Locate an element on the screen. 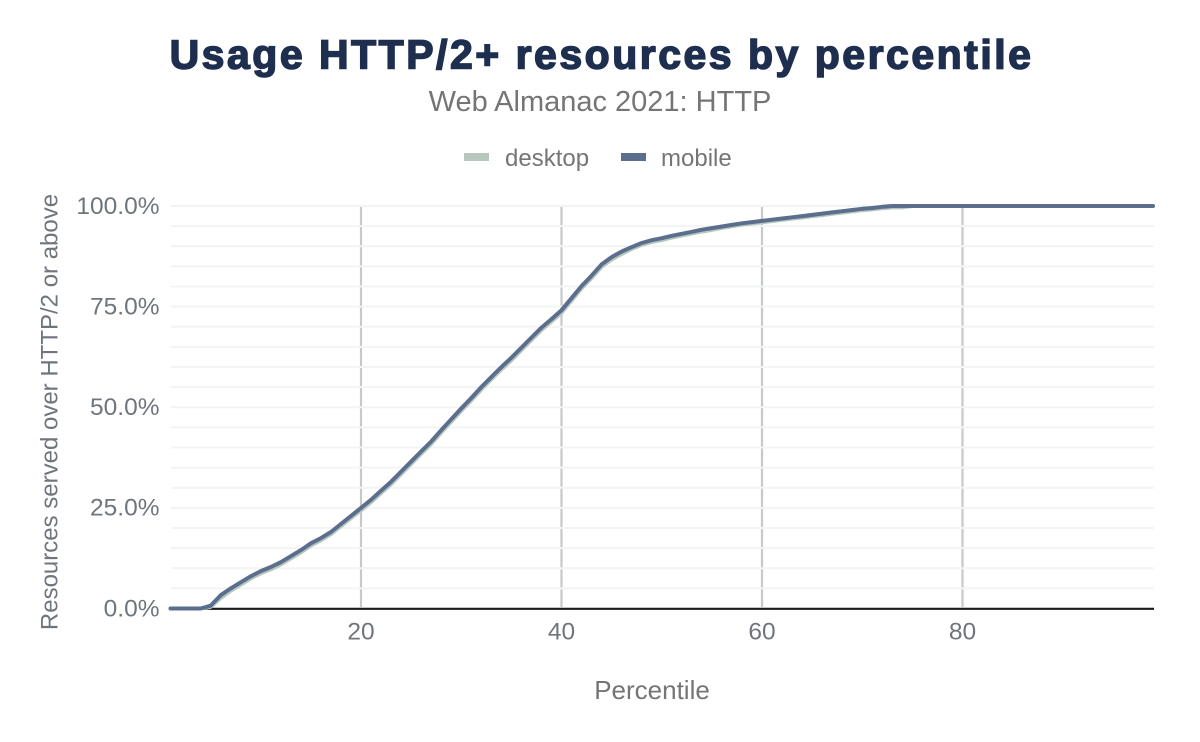  svg-text: 75.0% is located at coordinates (124, 306).